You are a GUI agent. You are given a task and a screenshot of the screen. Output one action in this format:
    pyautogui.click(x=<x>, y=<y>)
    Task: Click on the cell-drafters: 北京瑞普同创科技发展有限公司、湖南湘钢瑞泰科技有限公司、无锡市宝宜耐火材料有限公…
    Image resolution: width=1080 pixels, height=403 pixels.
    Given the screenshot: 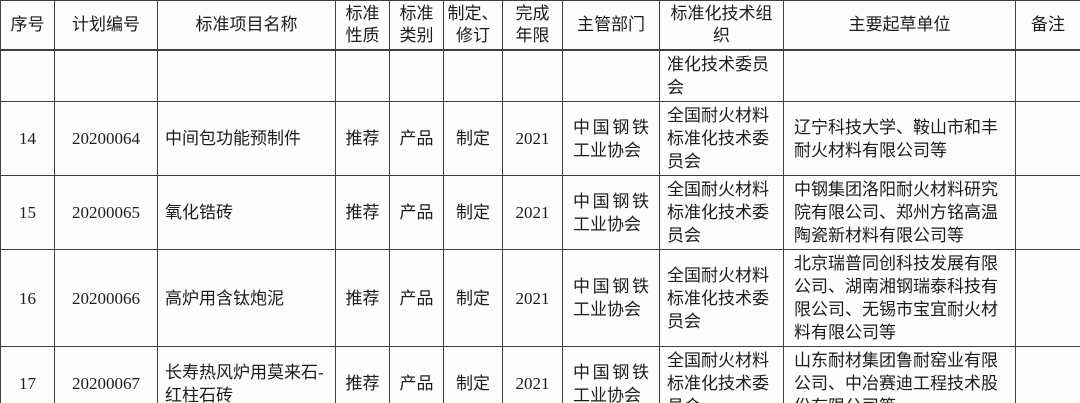 What is the action you would take?
    pyautogui.click(x=899, y=298)
    